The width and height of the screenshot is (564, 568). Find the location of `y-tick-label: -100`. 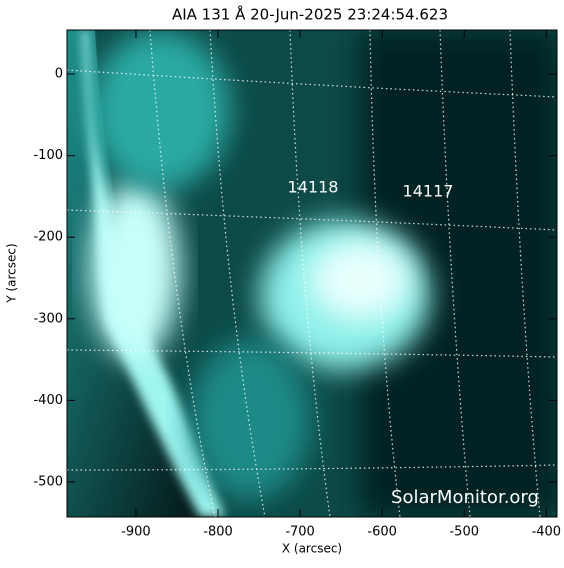

y-tick-label: -100 is located at coordinates (48, 155).